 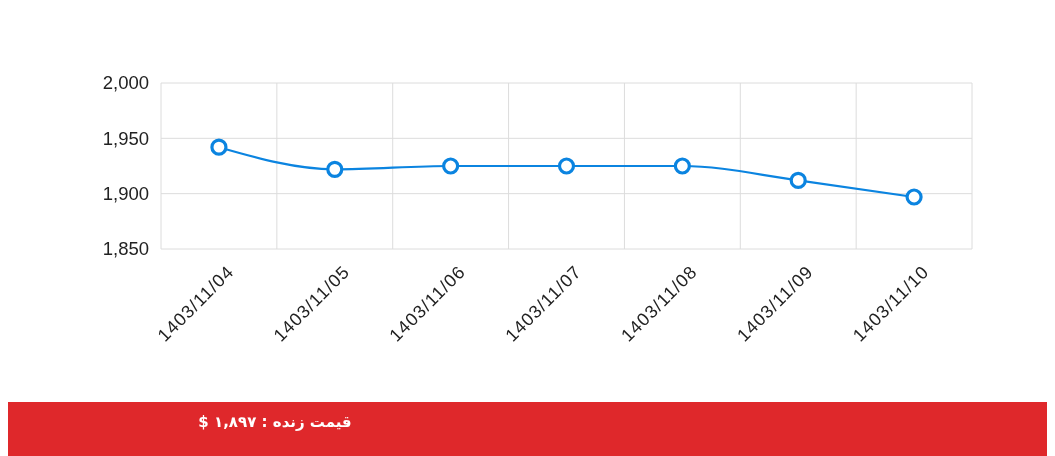 What do you see at coordinates (275, 422) in the screenshot?
I see `text: قیمت زنده : ۱,۸۹۷ $` at bounding box center [275, 422].